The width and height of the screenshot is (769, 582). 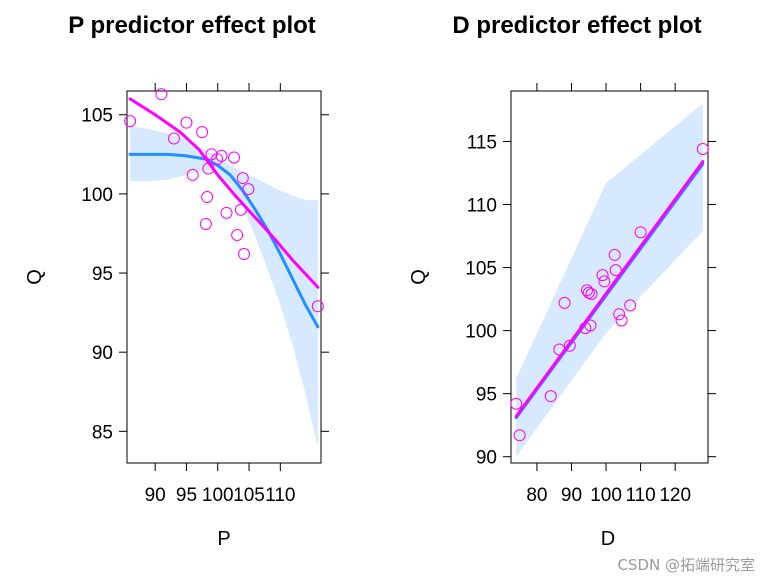 I want to click on p-x-tick-label: 110, so click(x=280, y=495).